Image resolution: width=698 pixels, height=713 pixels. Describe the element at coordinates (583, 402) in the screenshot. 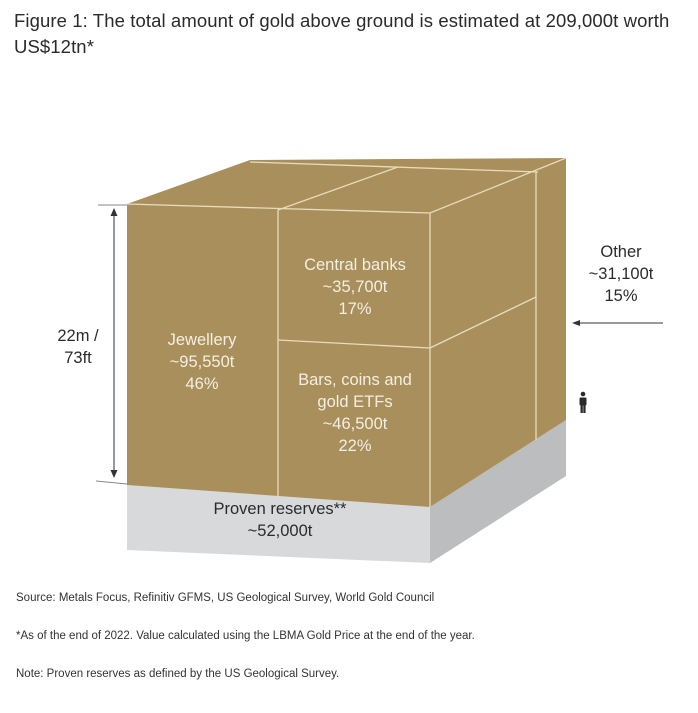

I see `person-icon` at that location.